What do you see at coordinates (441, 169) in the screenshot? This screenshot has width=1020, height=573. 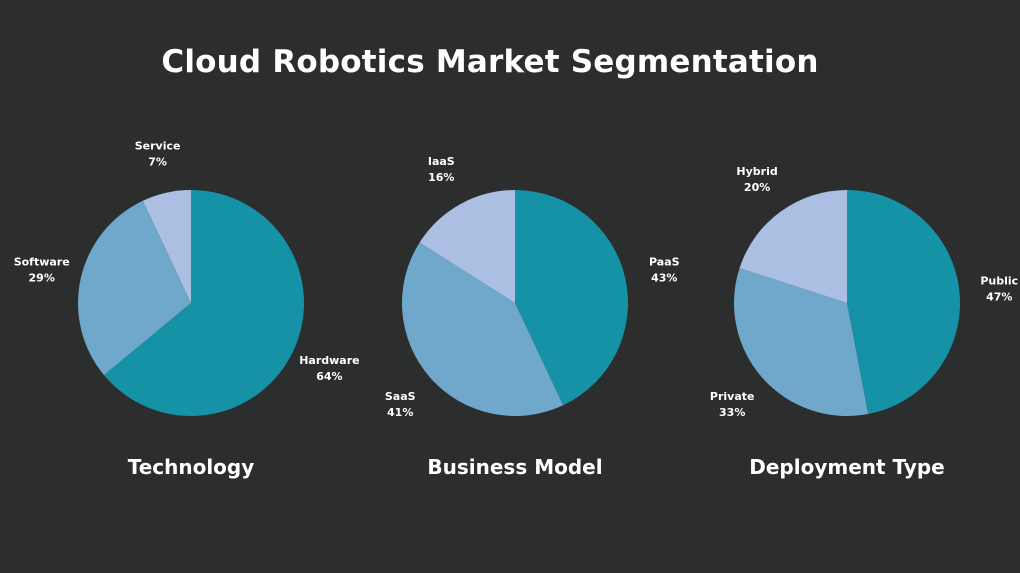 I see `slice-label-iaas: IaaS 16%` at bounding box center [441, 169].